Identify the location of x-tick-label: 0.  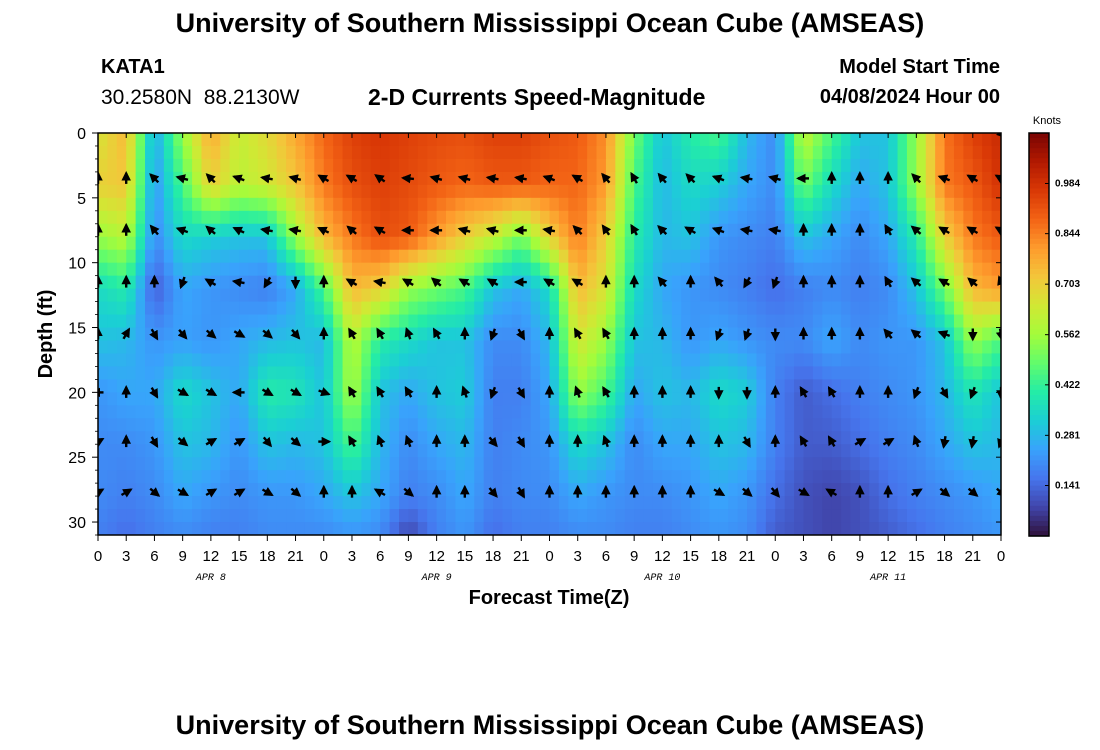
(98, 556).